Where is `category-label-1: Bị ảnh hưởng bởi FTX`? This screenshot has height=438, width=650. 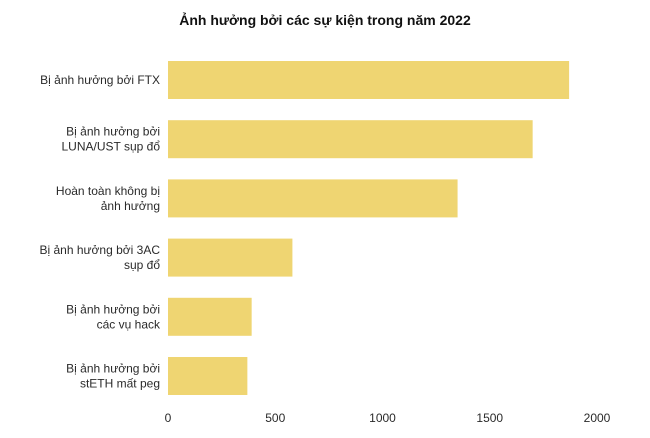
category-label-1: Bị ảnh hưởng bởi FTX is located at coordinates (100, 80).